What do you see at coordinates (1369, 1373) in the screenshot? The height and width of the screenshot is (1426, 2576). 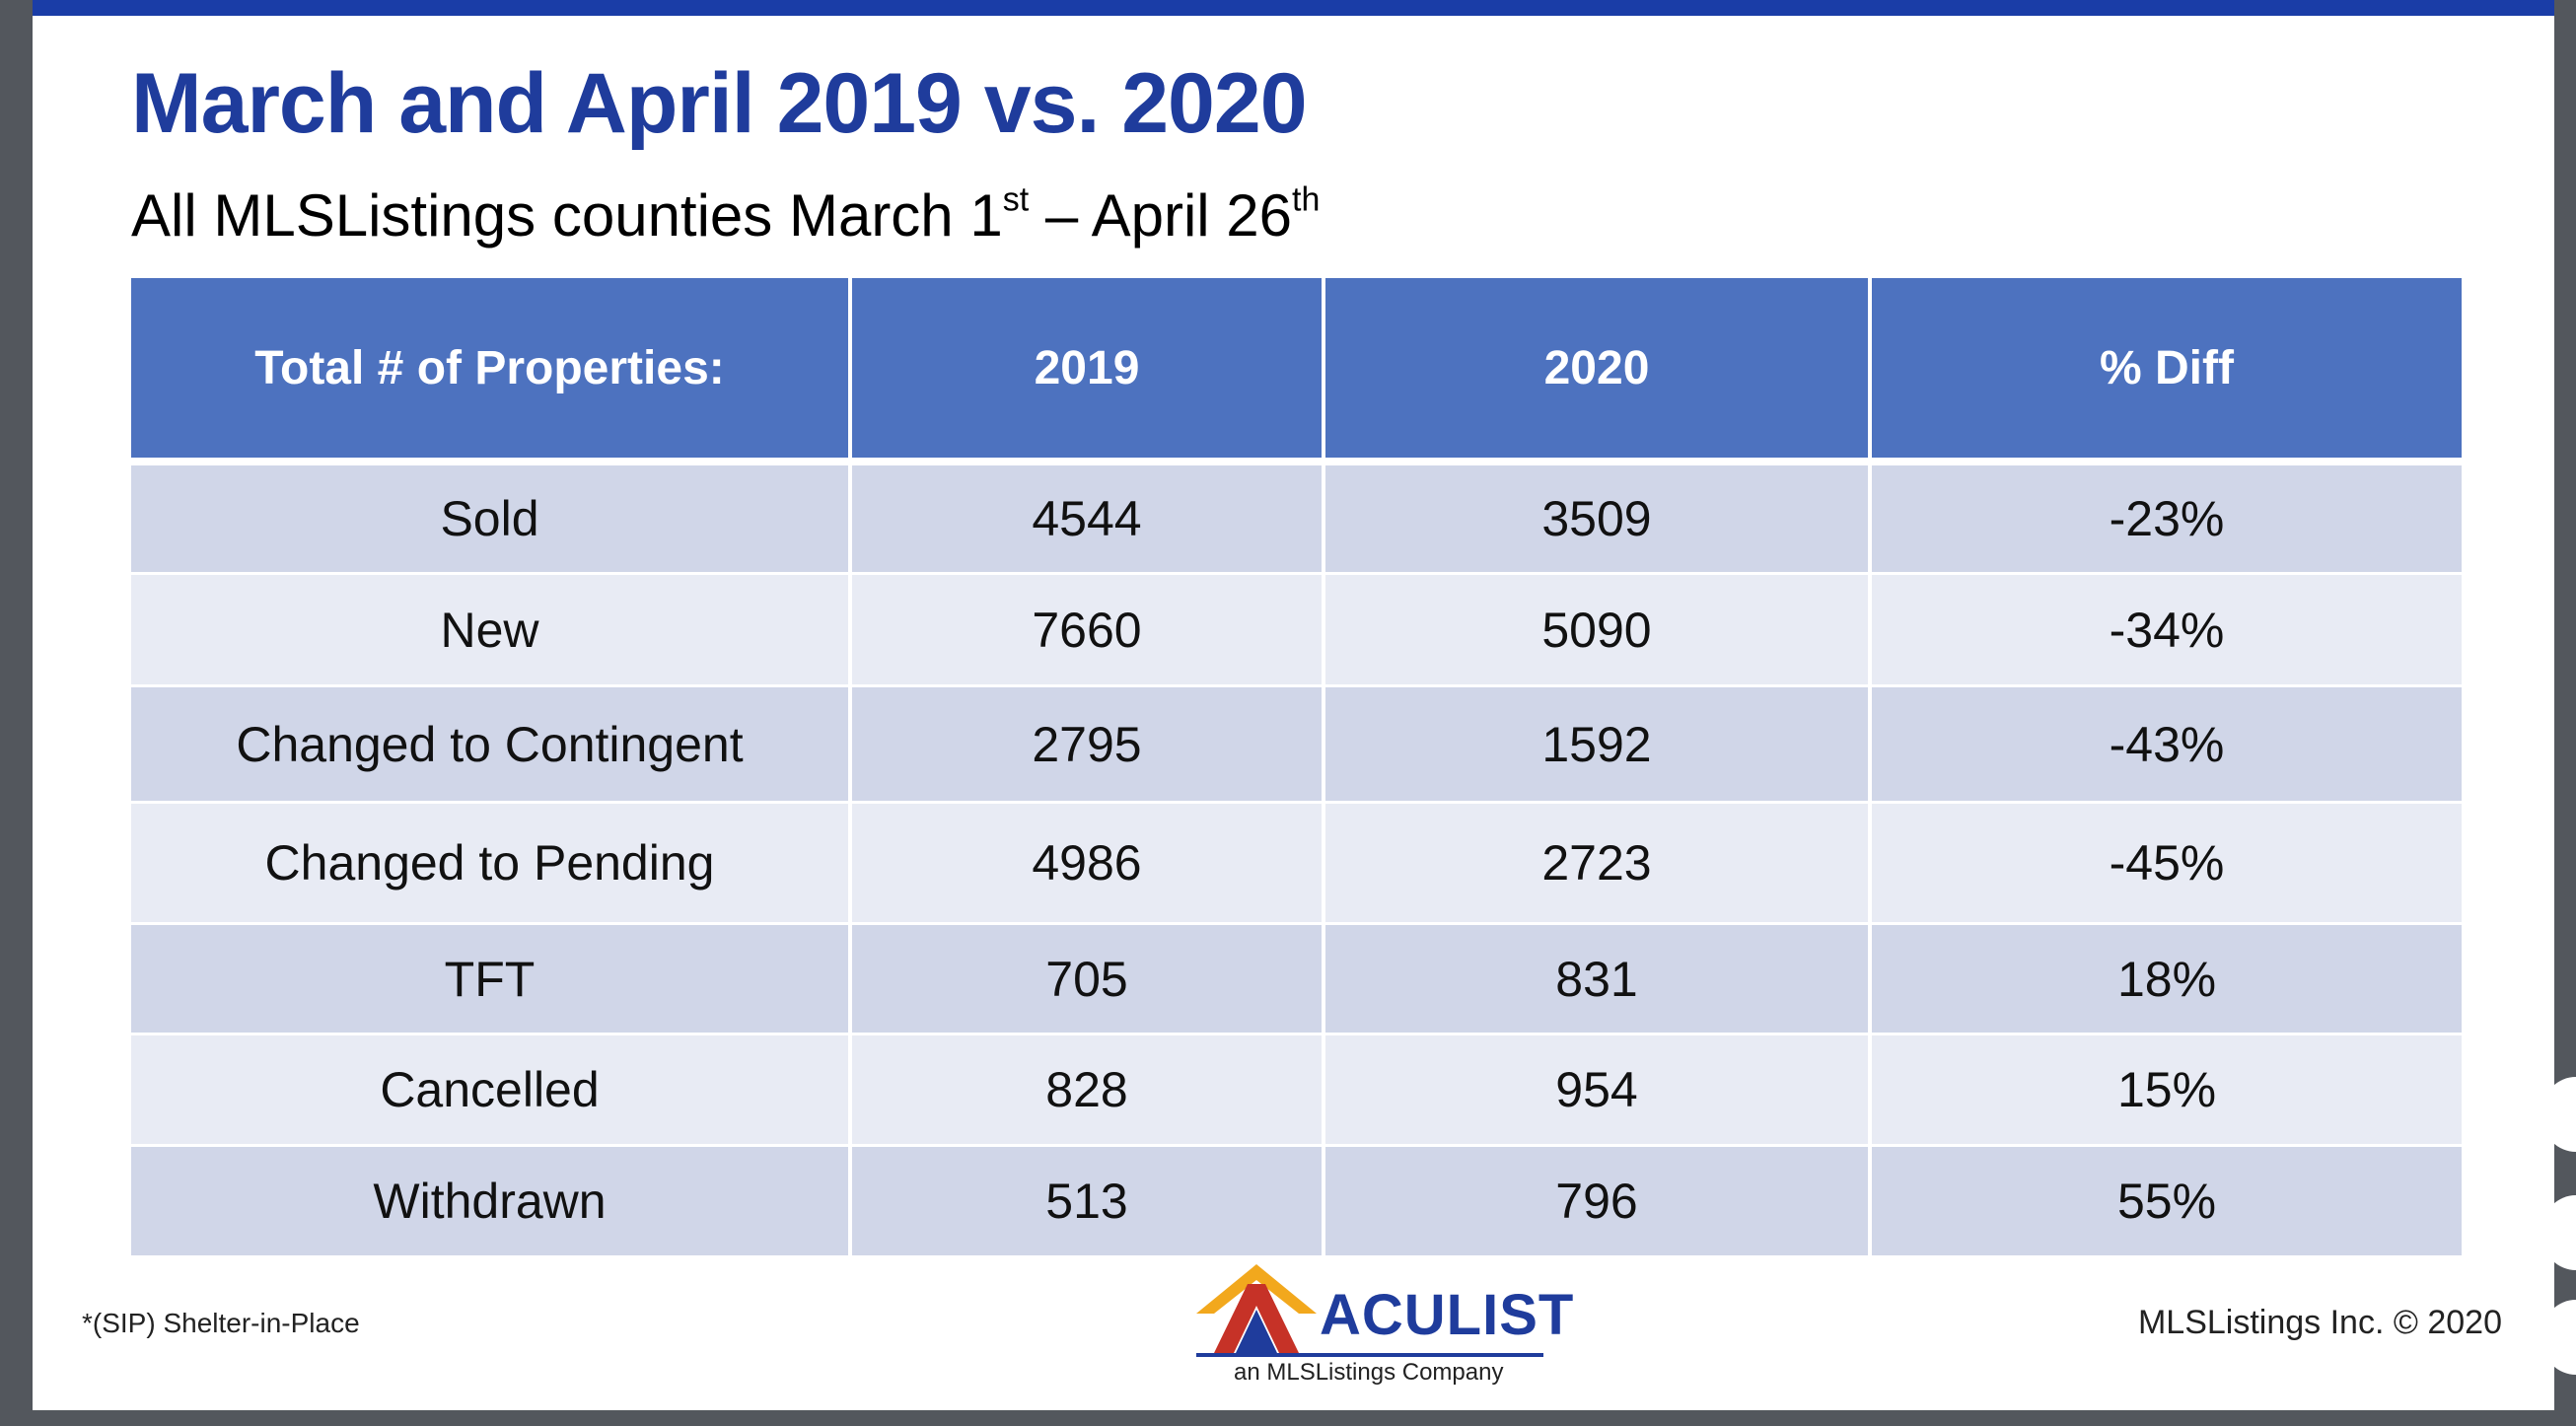 I see `logo-tagline: an MLSListings Company` at bounding box center [1369, 1373].